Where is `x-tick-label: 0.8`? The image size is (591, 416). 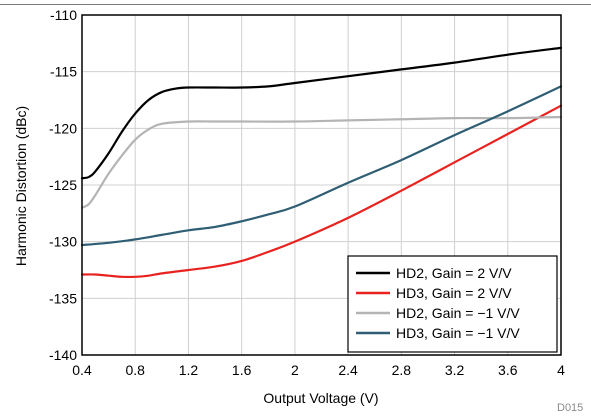 x-tick-label: 0.8 is located at coordinates (135, 370).